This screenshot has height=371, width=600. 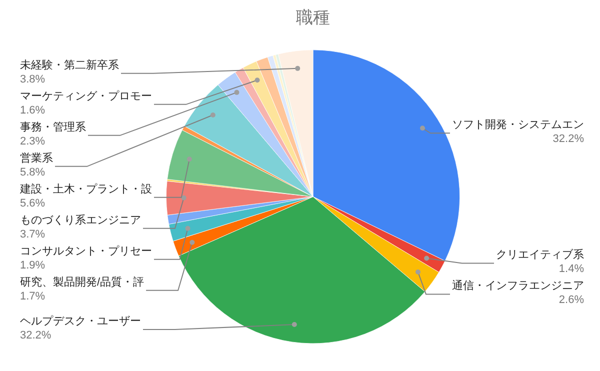 I want to click on slice-label: 未経験・第二新卒系, so click(x=69, y=65).